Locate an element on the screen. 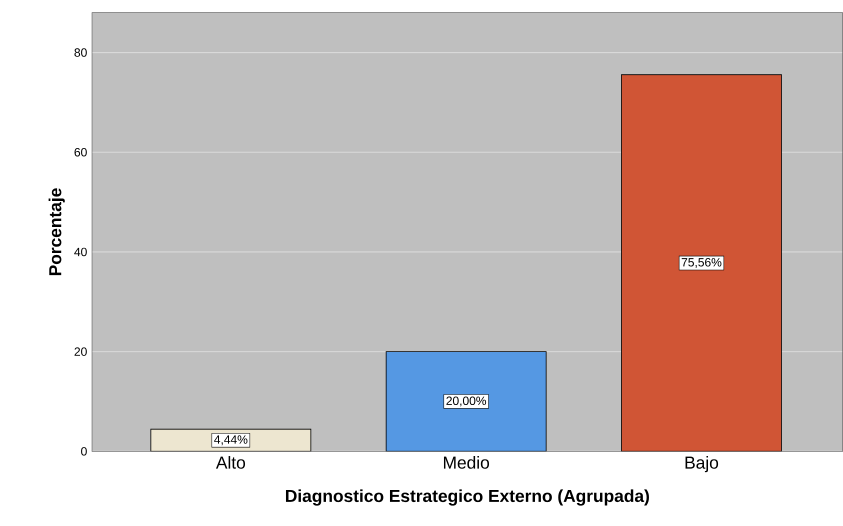 This screenshot has width=843, height=526. x-tick-label: Bajo is located at coordinates (702, 464).